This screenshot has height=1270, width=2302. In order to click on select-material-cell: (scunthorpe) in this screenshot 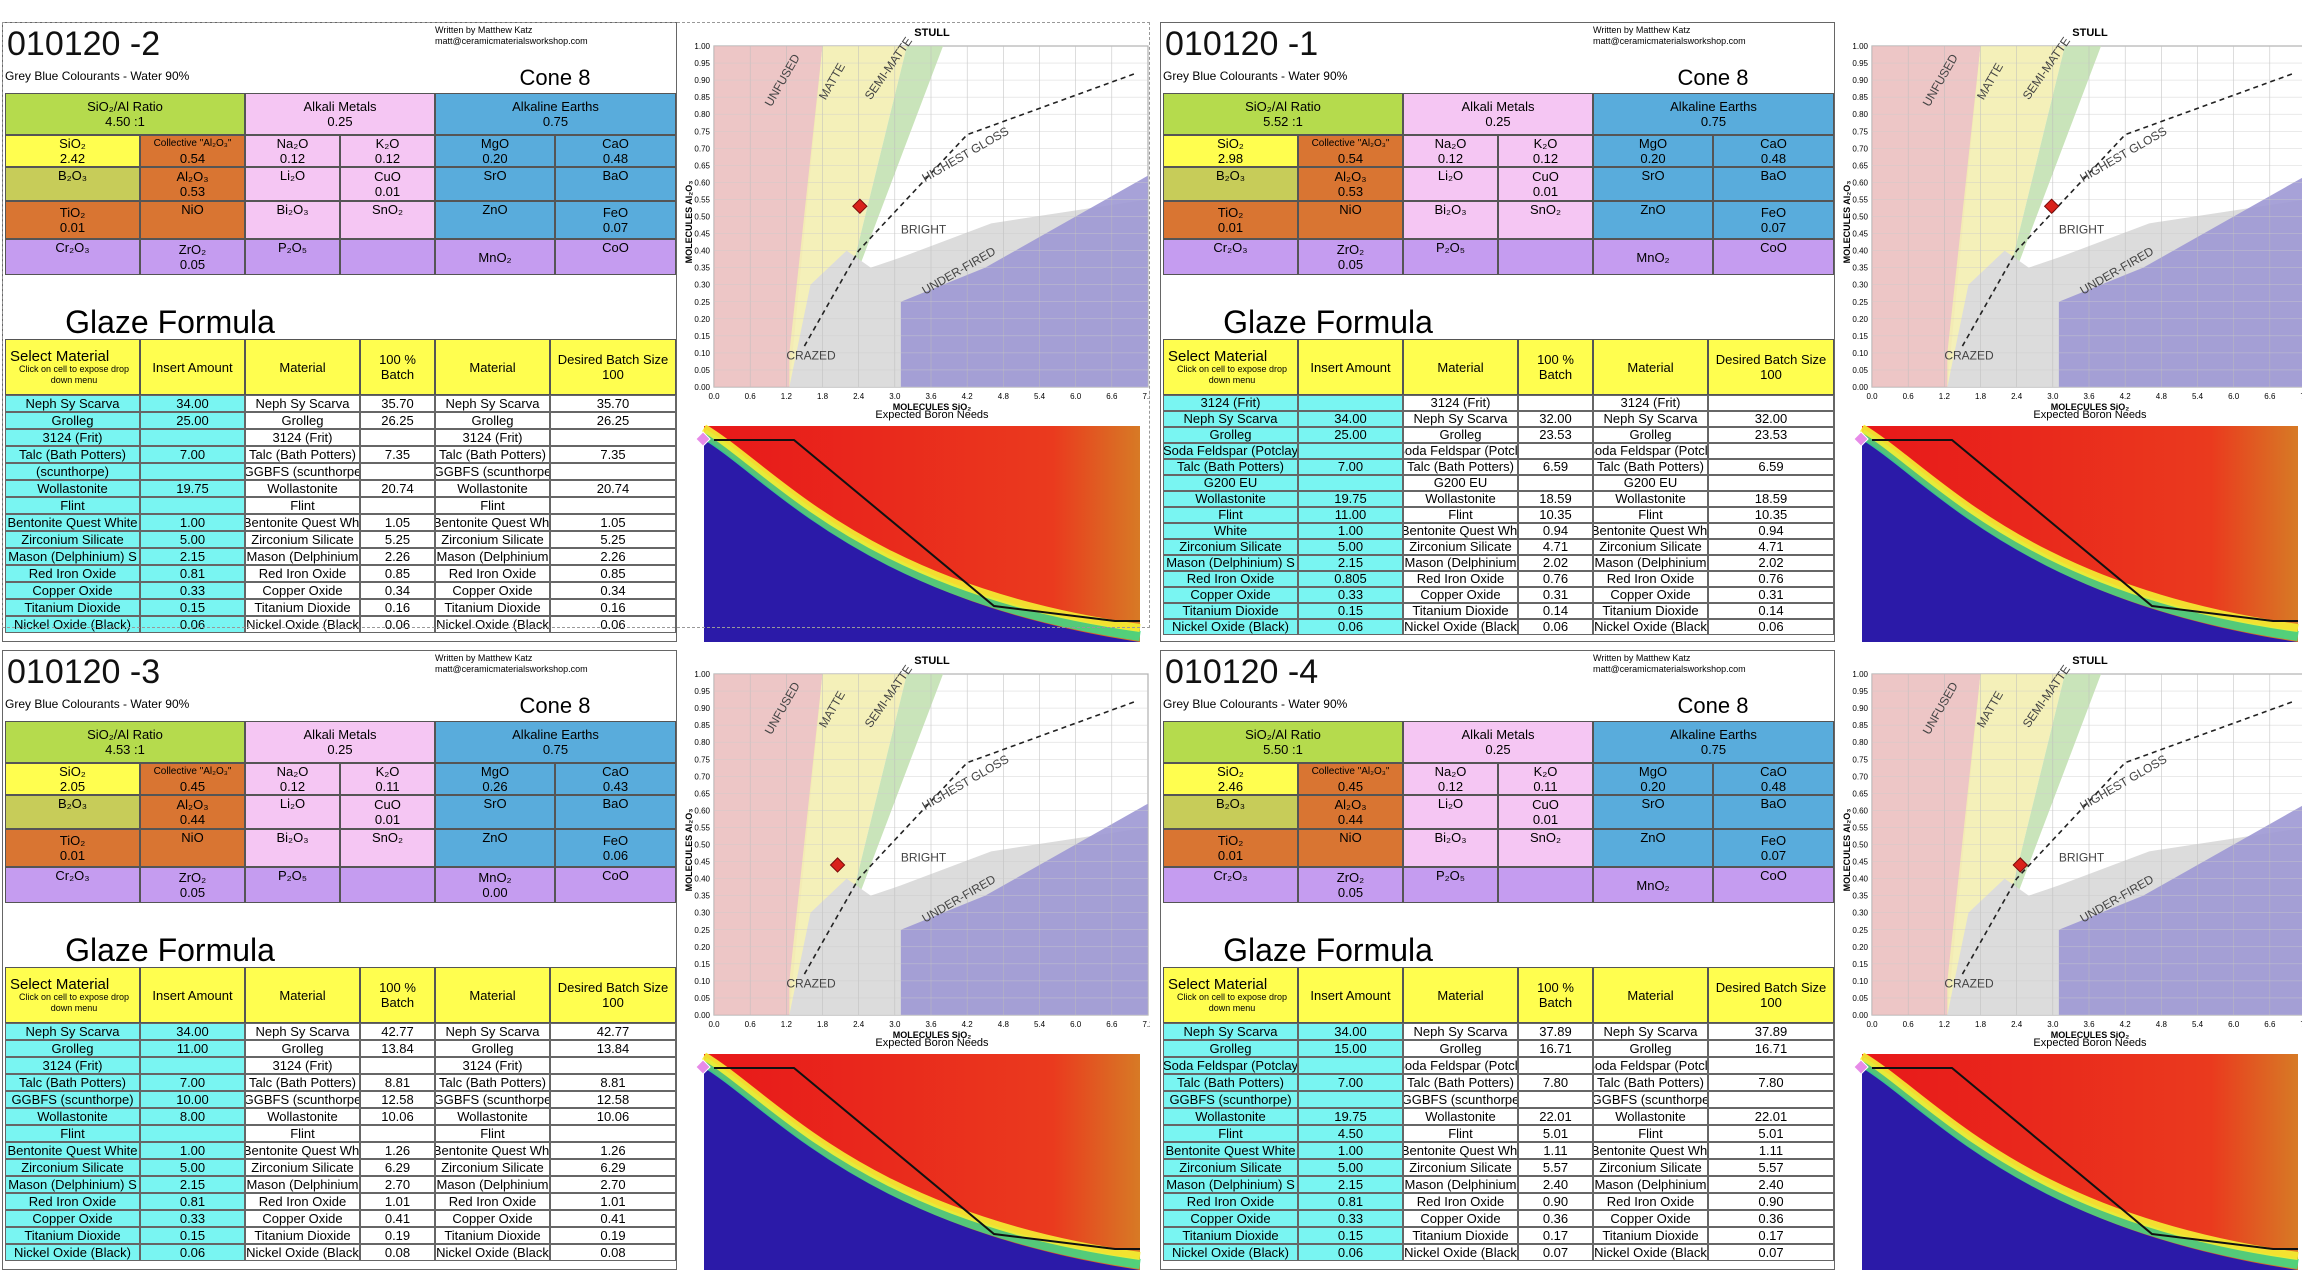, I will do `click(72, 471)`.